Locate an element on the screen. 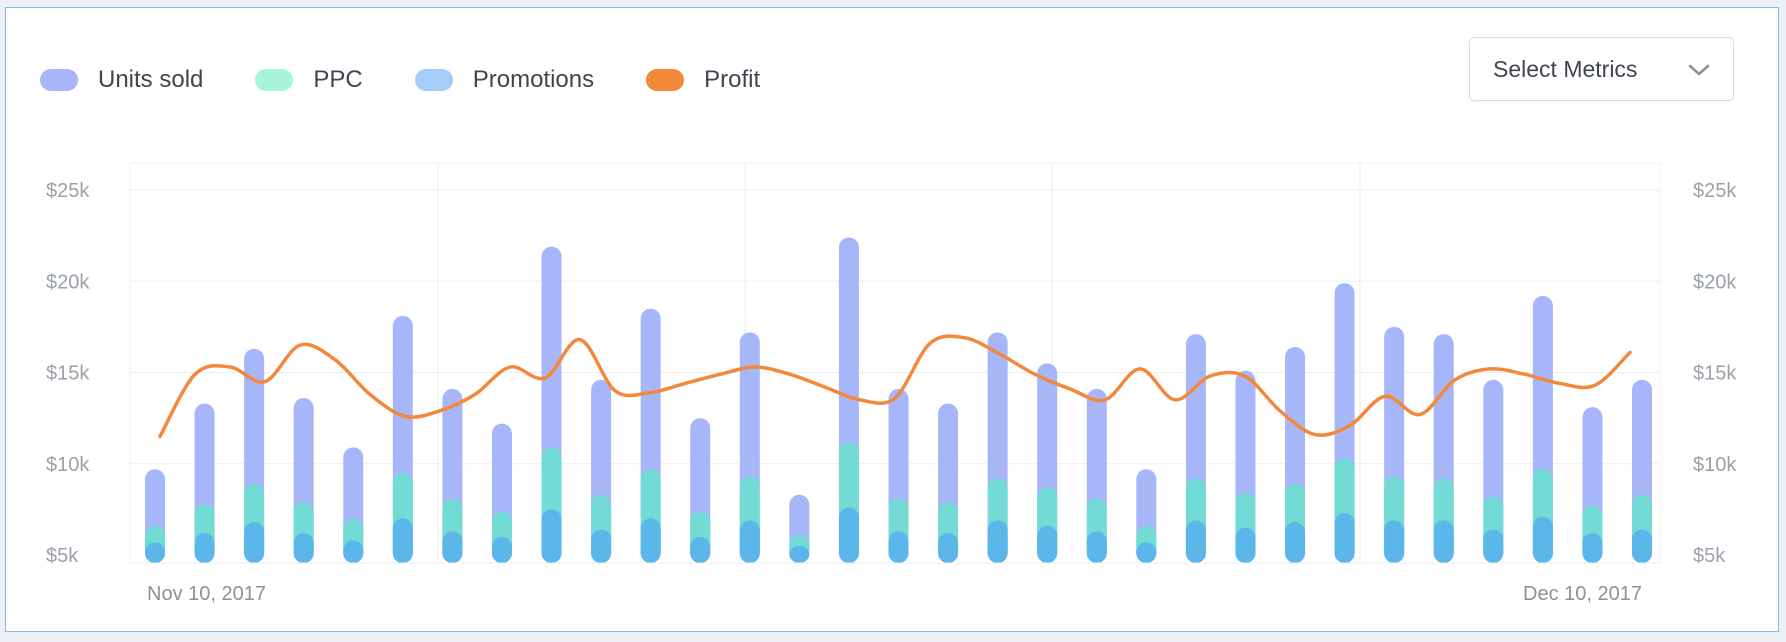 This screenshot has width=1786, height=642. legend-item-profit: Profit is located at coordinates (703, 80).